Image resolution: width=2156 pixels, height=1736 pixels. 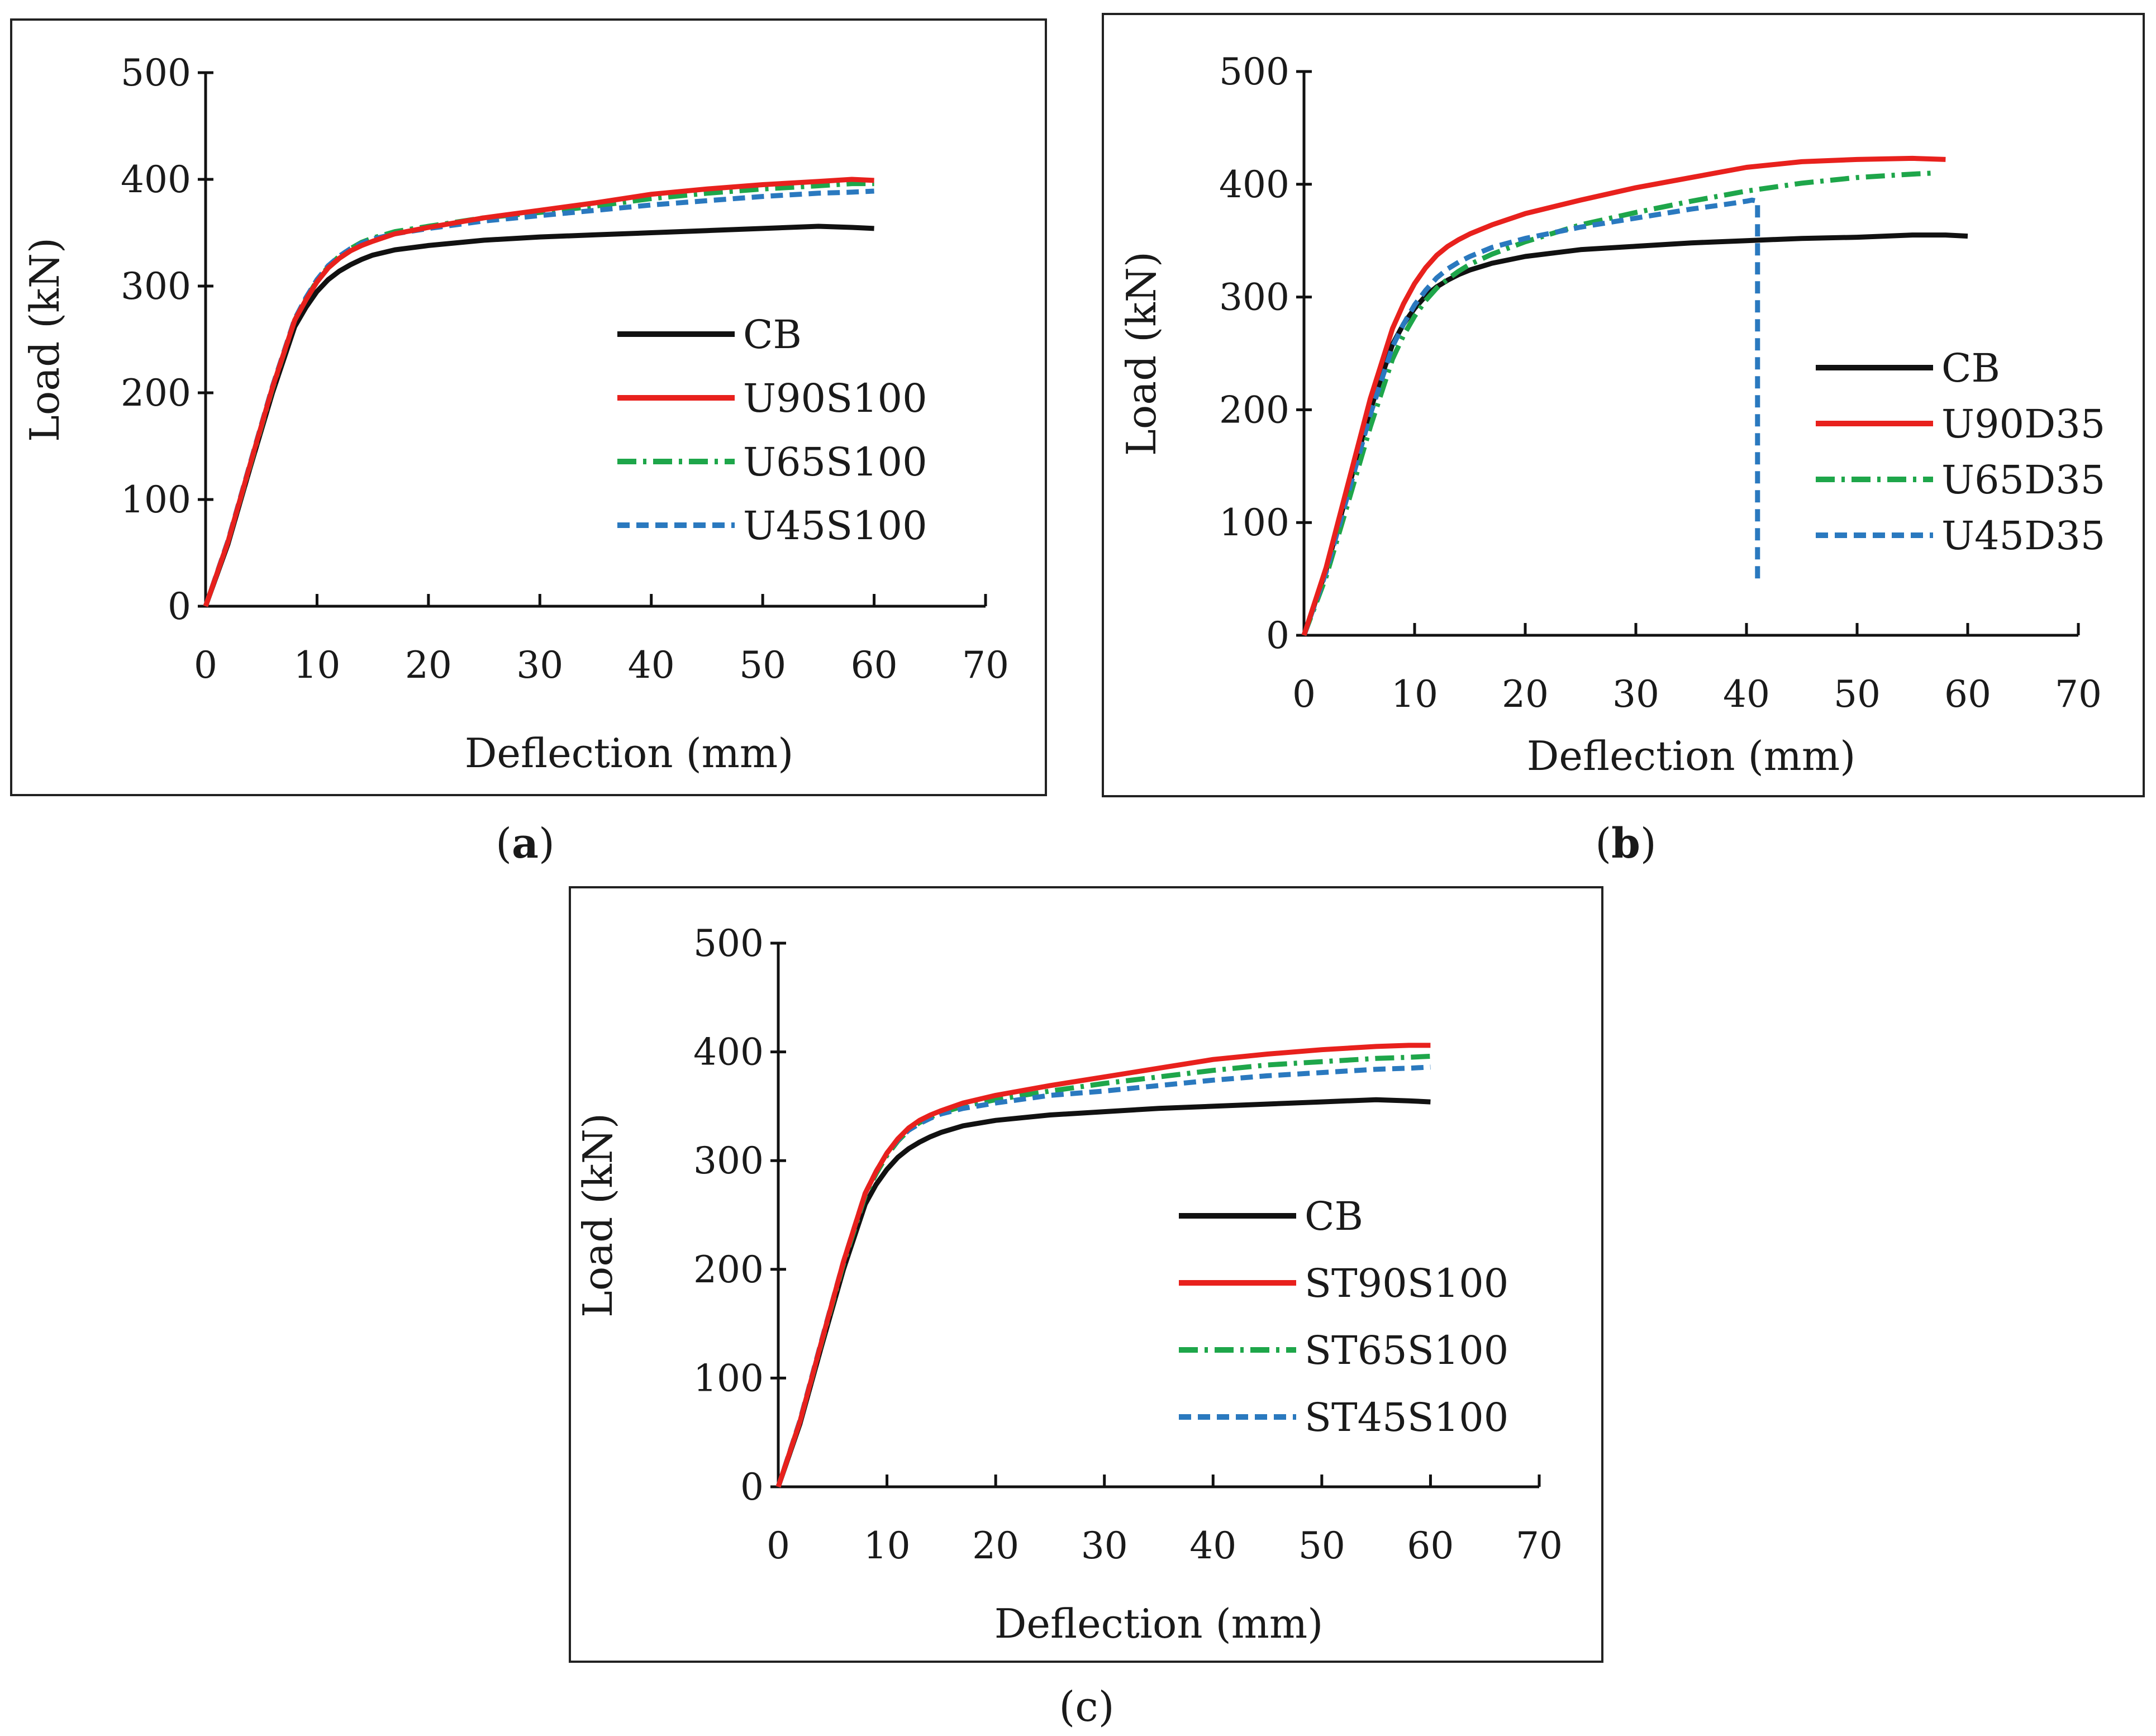 What do you see at coordinates (835, 398) in the screenshot?
I see `legend-label-u90s100: U90S100` at bounding box center [835, 398].